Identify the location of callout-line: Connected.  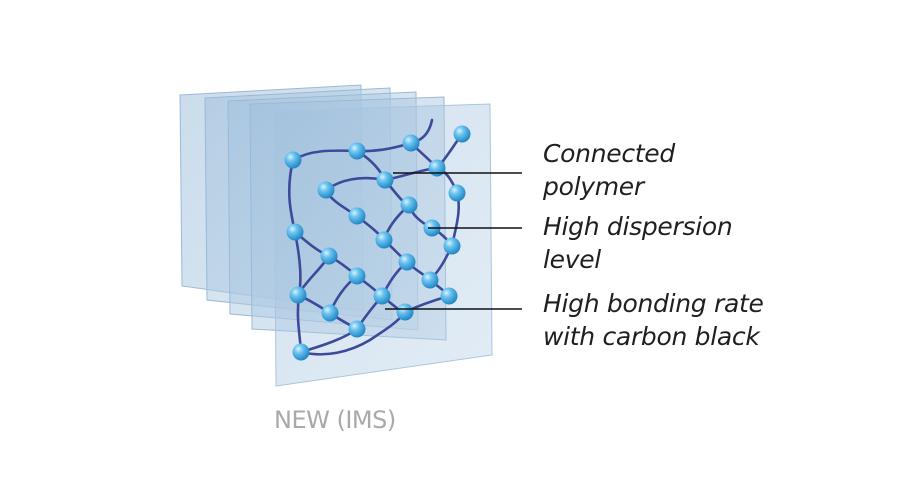
(609, 153).